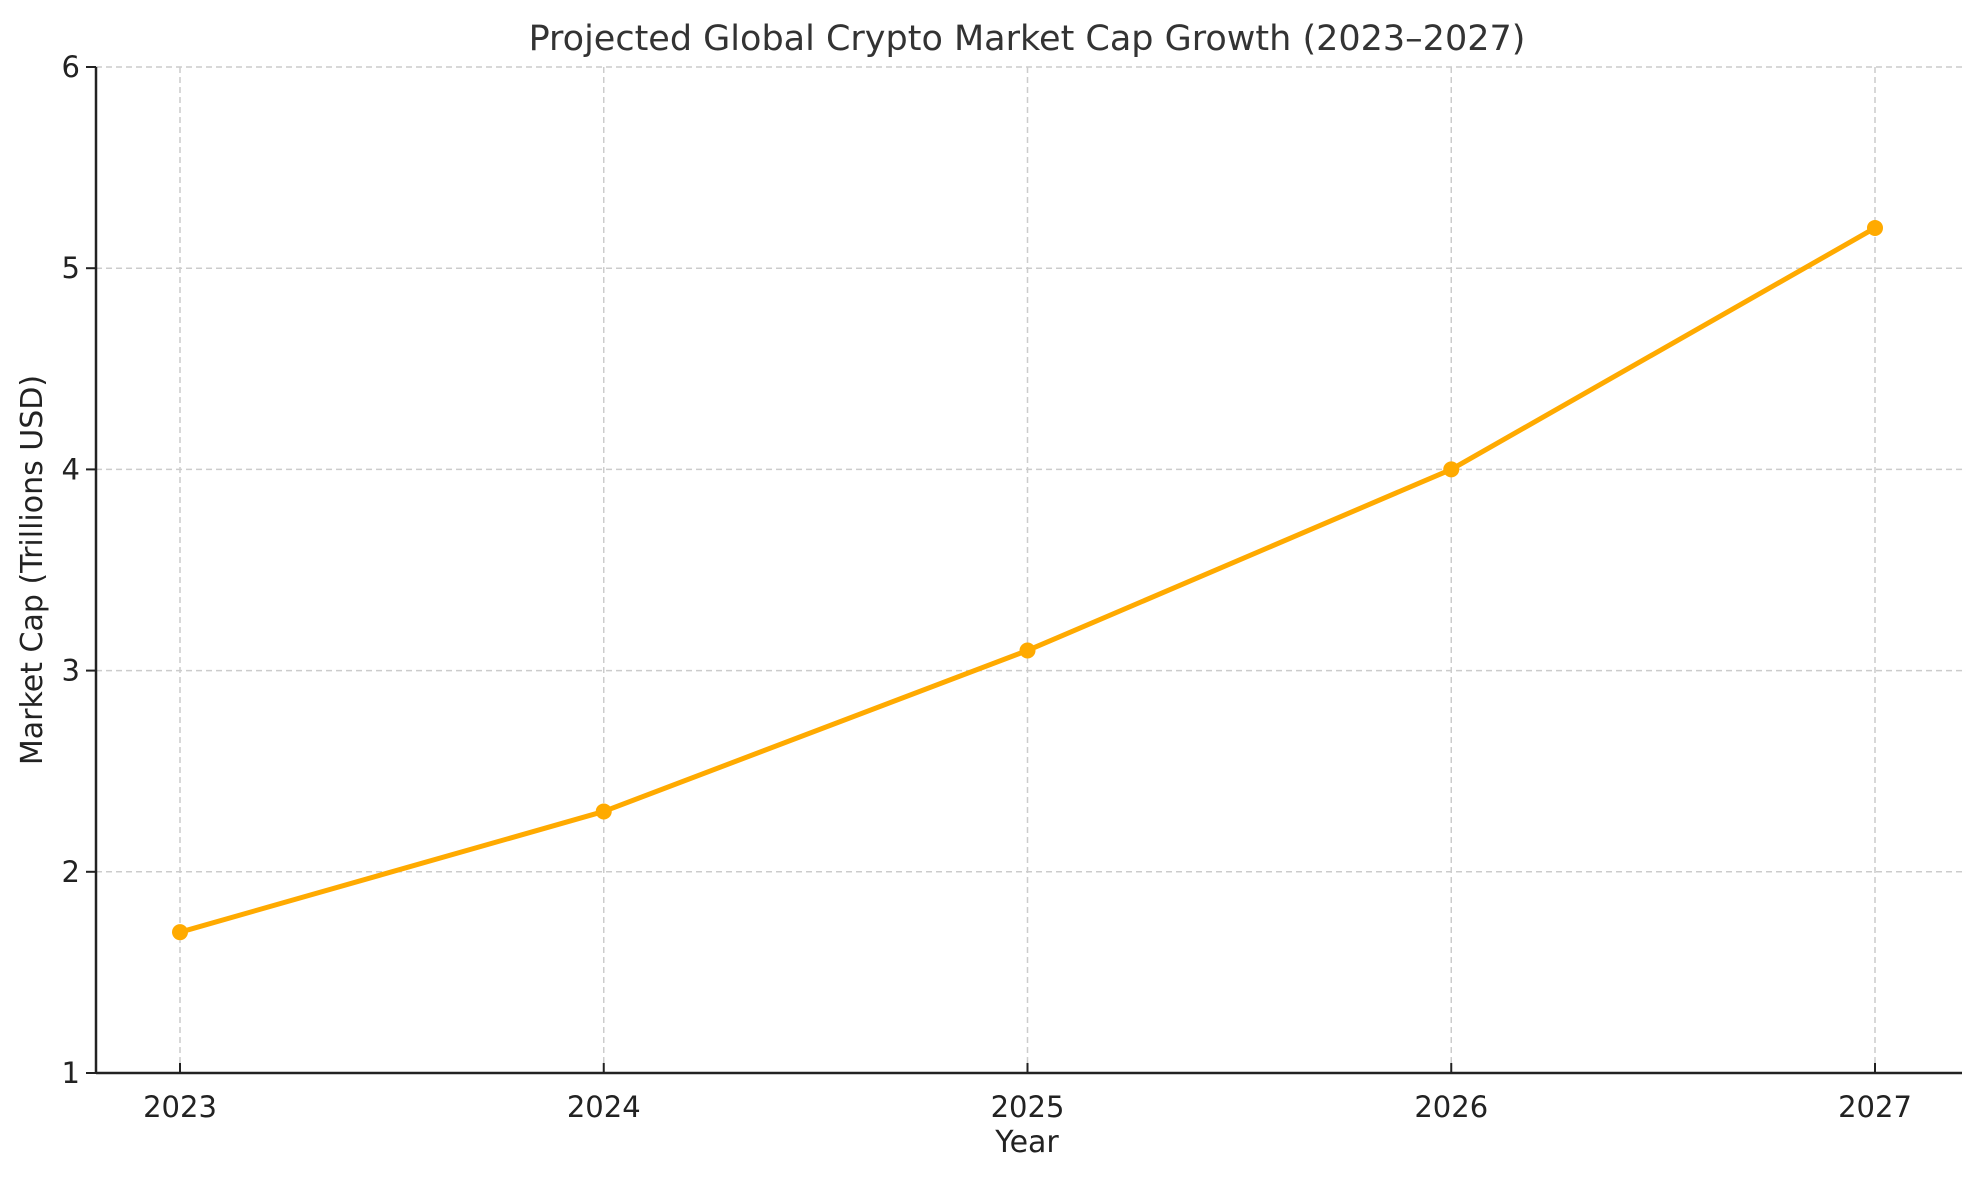  What do you see at coordinates (71, 67) in the screenshot?
I see `y-tick-label: 6` at bounding box center [71, 67].